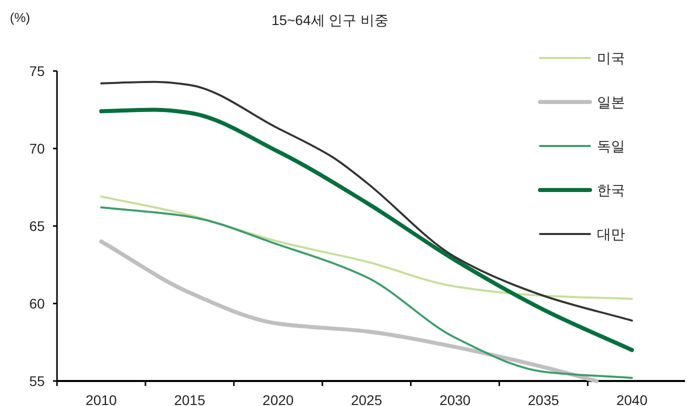 The width and height of the screenshot is (687, 406). Describe the element at coordinates (330, 20) in the screenshot. I see `chart-title: 15~64세 인구 비중` at that location.